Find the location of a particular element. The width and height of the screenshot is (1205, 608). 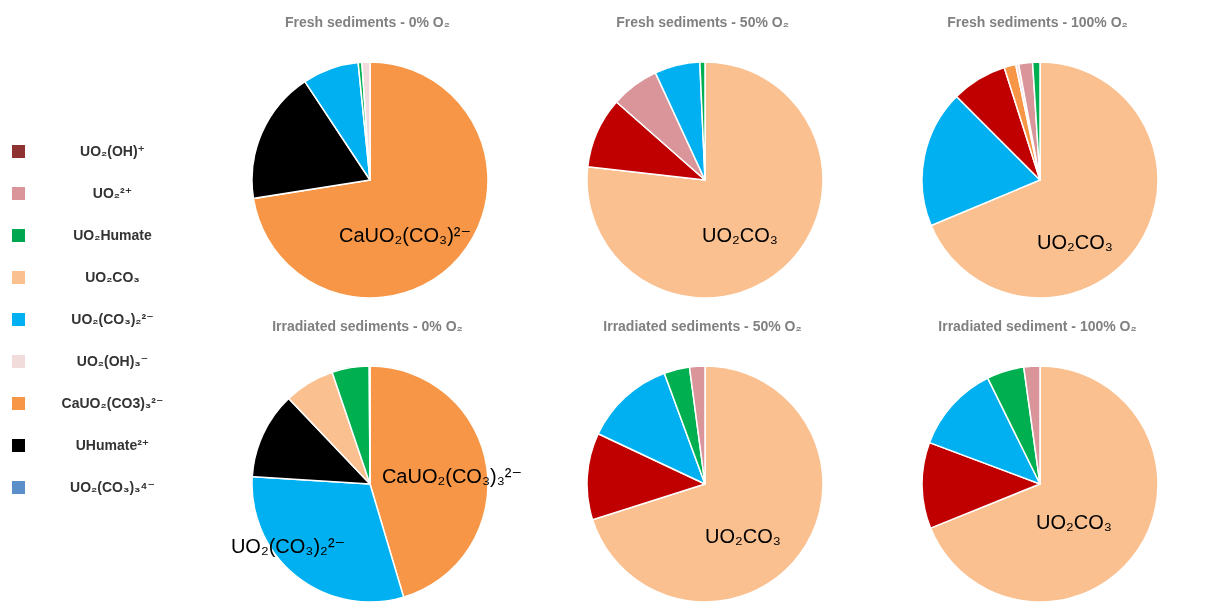

category-label: UO₂Humate is located at coordinates (112, 235).